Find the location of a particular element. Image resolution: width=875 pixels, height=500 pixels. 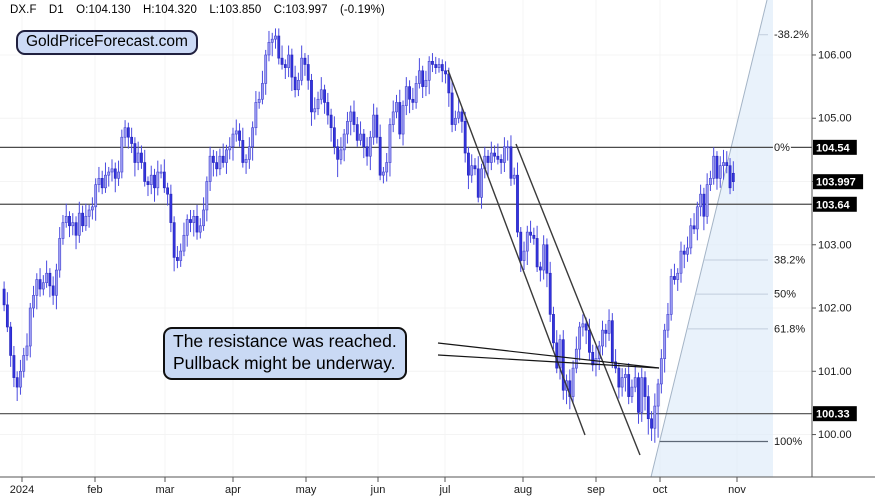

price-level-badge: 104.54 is located at coordinates (833, 148).